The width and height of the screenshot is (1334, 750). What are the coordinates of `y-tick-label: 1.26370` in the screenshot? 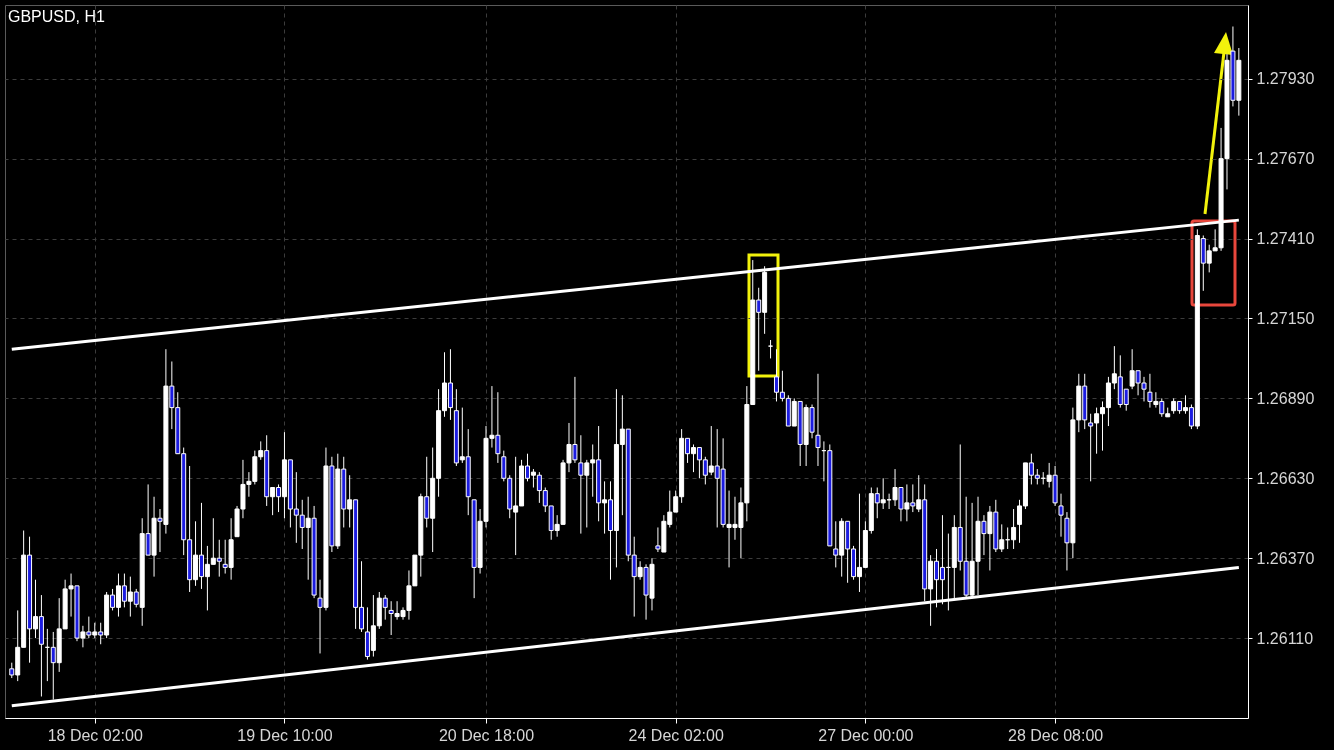 It's located at (1285, 558).